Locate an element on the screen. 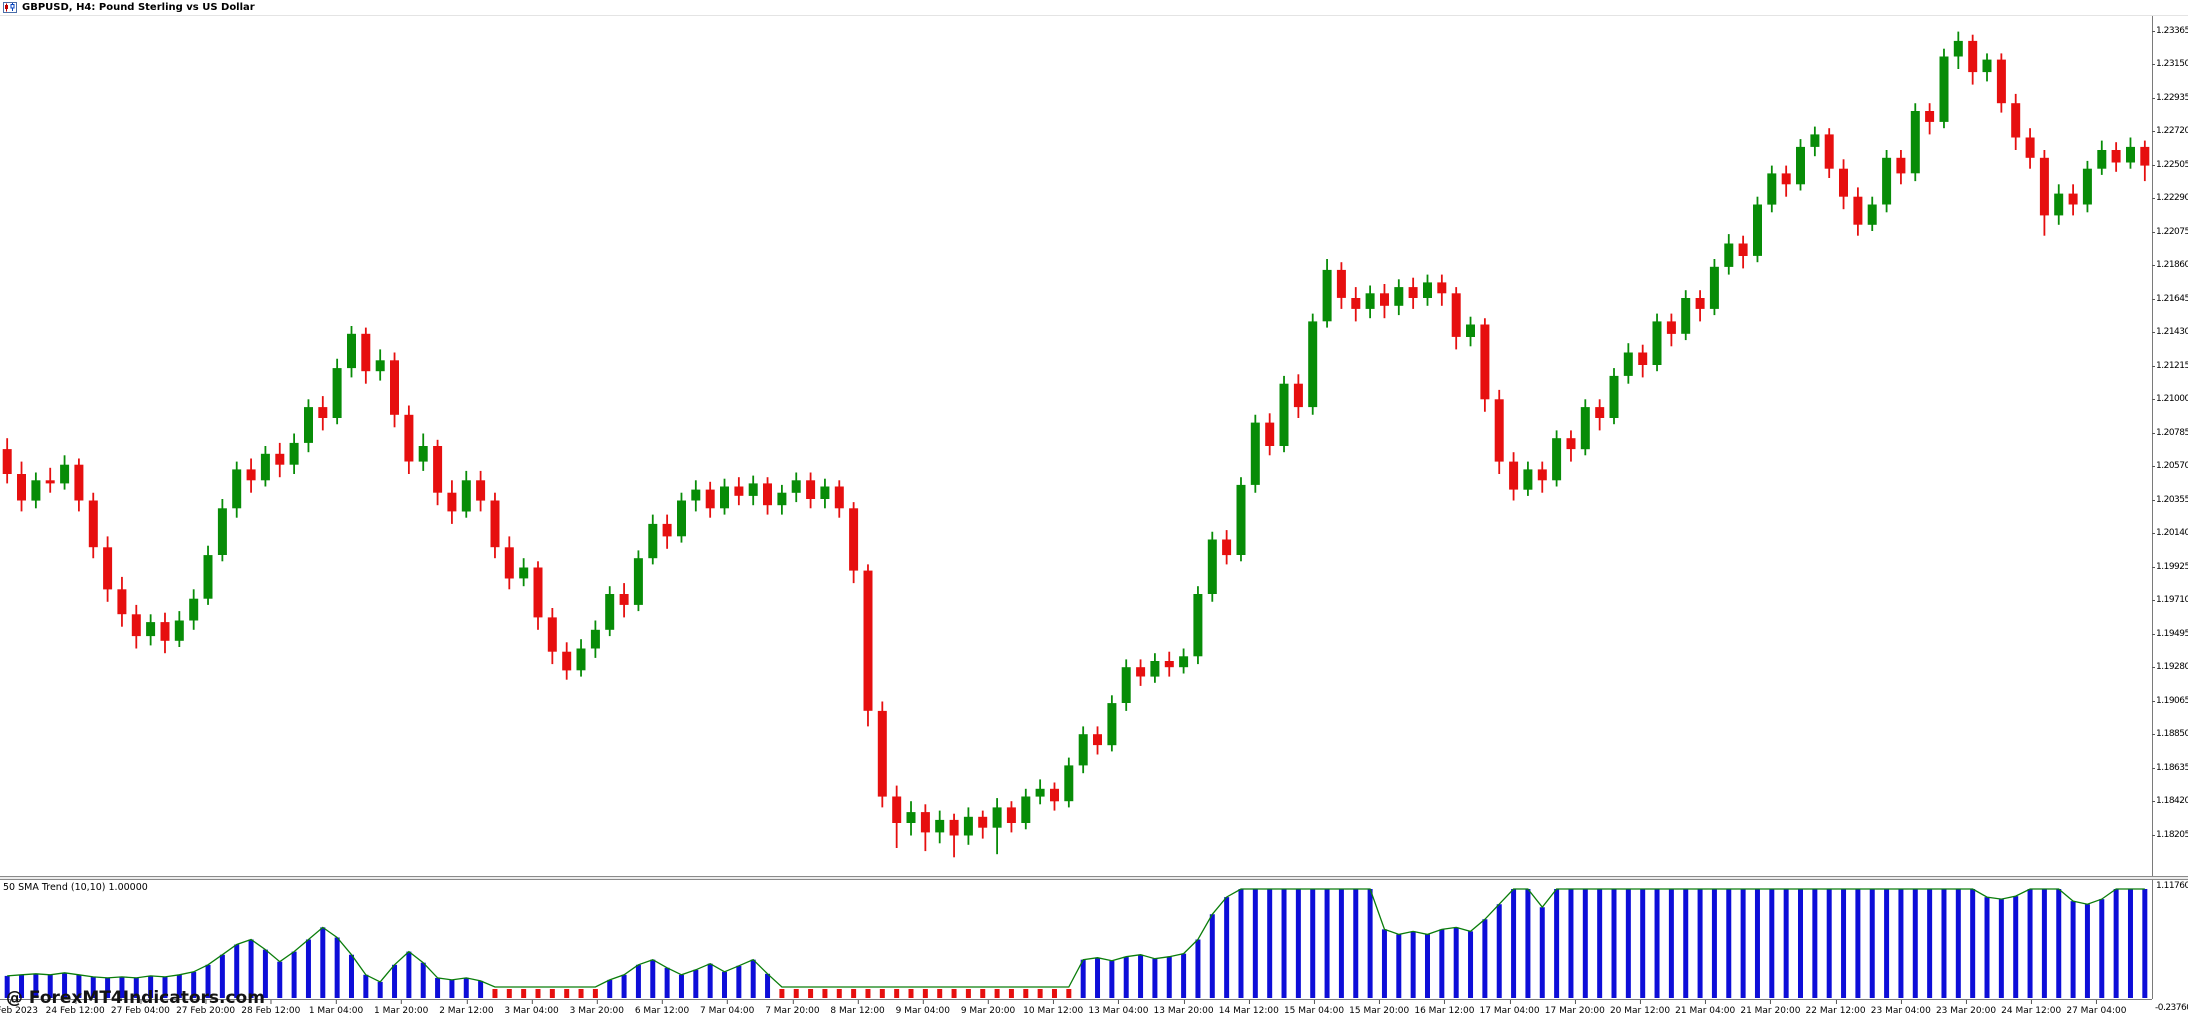  time-axis-label: 27 Feb 04:00 is located at coordinates (140, 1008).